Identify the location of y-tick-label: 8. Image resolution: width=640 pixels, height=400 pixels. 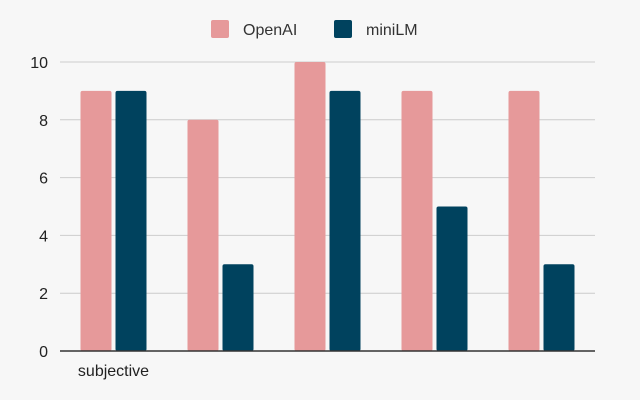
(43, 121).